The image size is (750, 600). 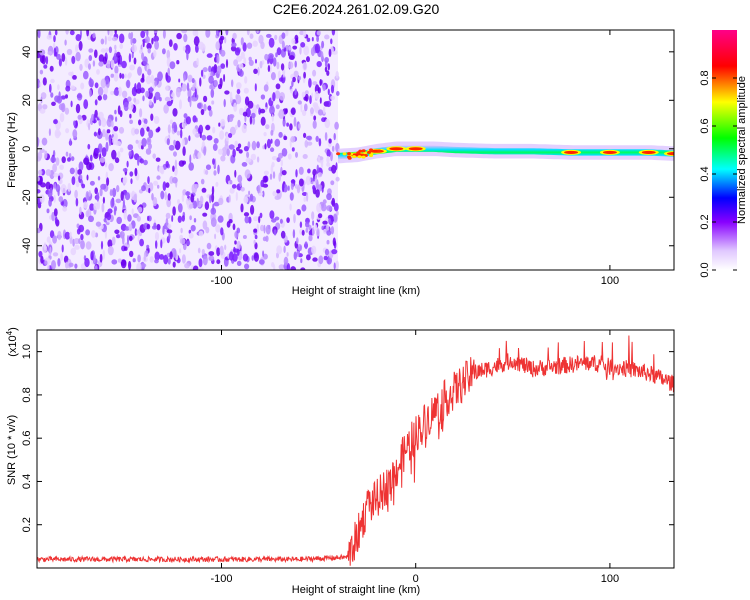 I want to click on spectrogram-x-label: Height of straight line (km), so click(x=356, y=291).